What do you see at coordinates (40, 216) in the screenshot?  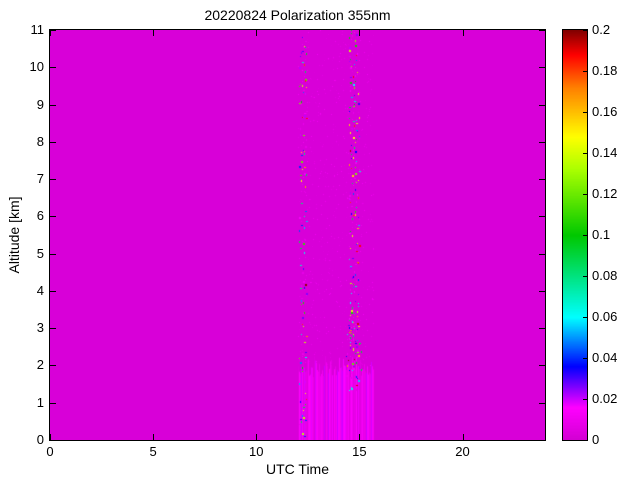 I see `y-tick-label: 6` at bounding box center [40, 216].